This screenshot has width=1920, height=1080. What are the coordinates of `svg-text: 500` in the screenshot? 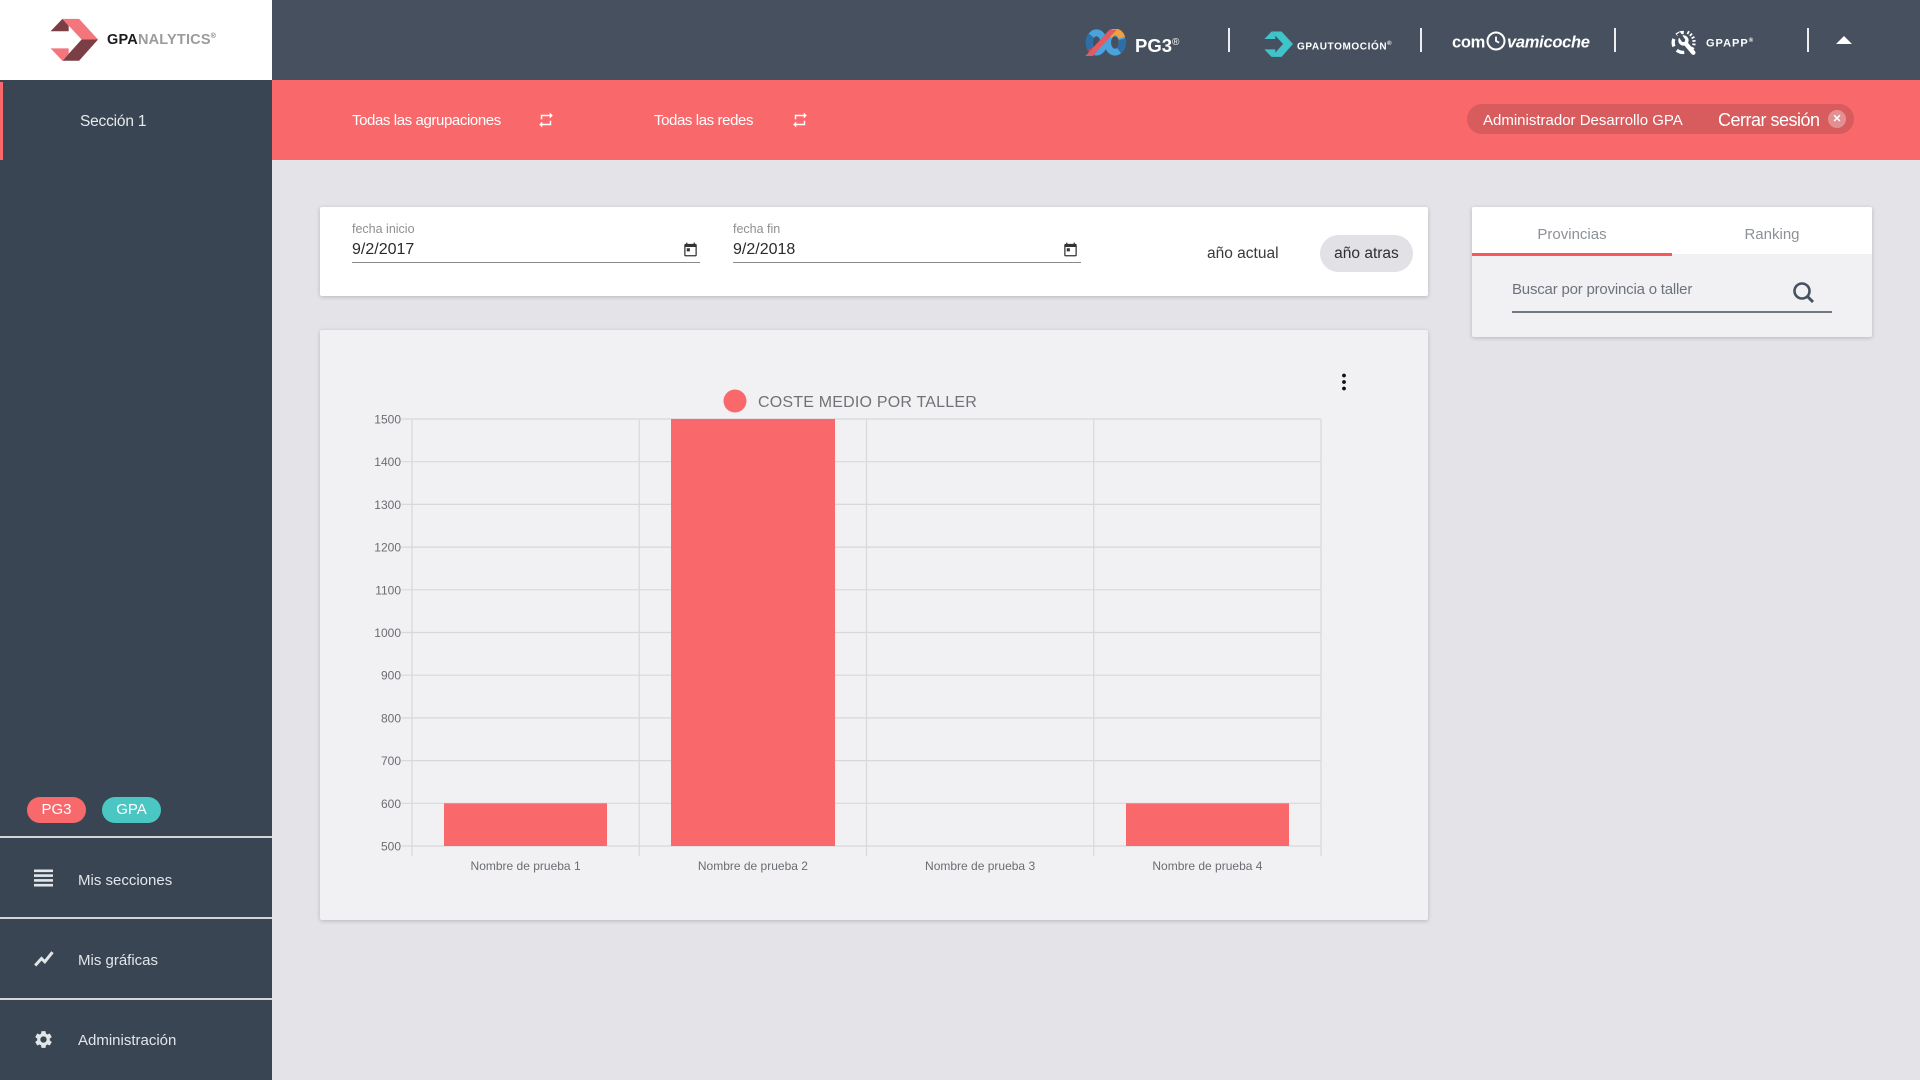 It's located at (391, 847).